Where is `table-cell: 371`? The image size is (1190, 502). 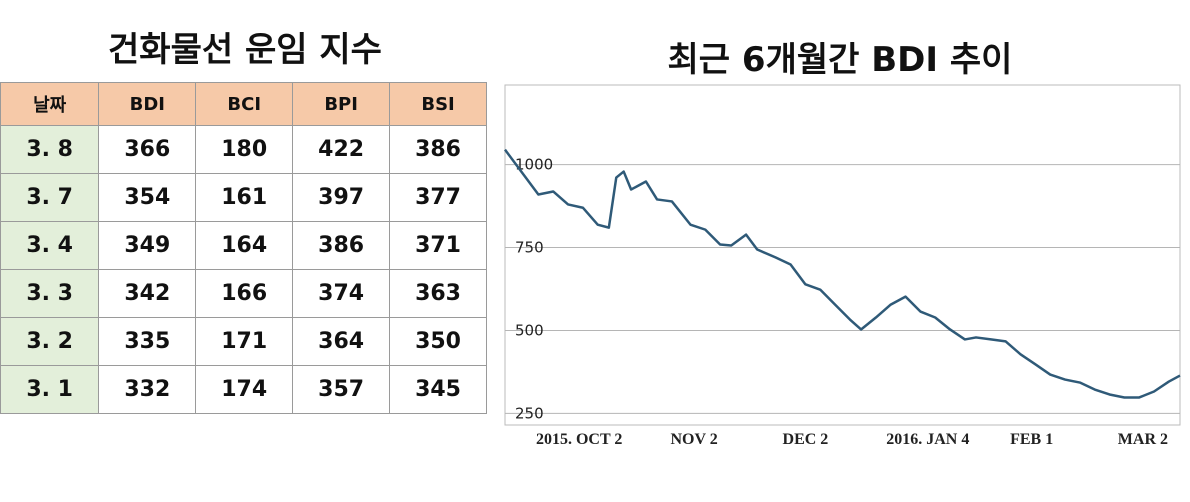
table-cell: 371 is located at coordinates (438, 245).